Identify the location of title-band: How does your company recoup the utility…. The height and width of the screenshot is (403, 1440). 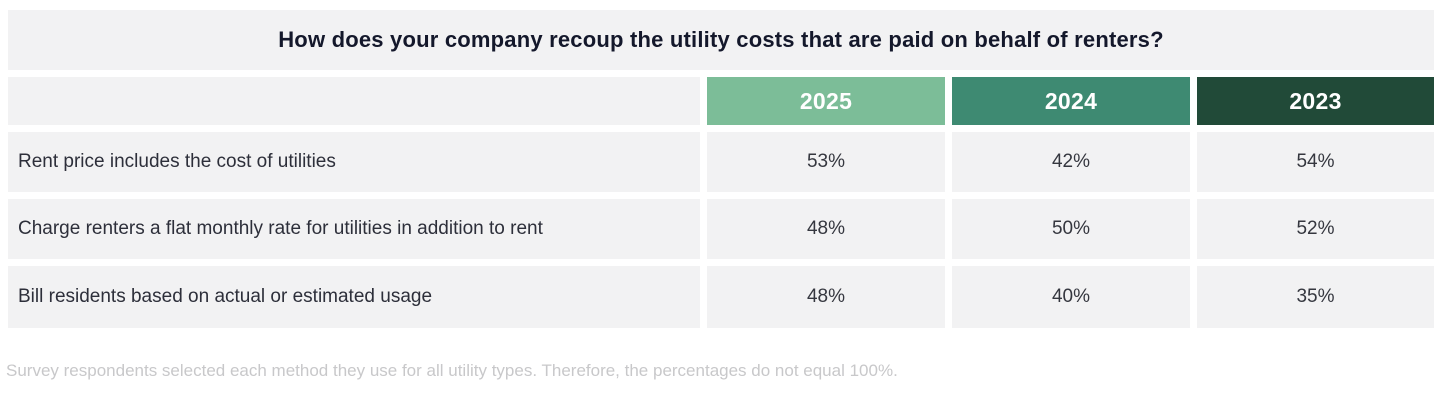
(721, 40).